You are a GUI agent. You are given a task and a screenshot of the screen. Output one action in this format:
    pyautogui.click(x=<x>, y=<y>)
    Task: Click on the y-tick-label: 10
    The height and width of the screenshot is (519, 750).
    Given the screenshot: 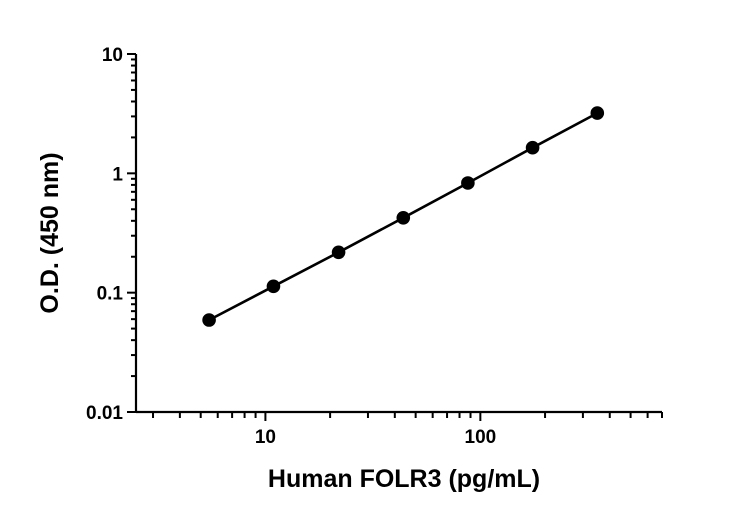 What is the action you would take?
    pyautogui.click(x=112, y=55)
    